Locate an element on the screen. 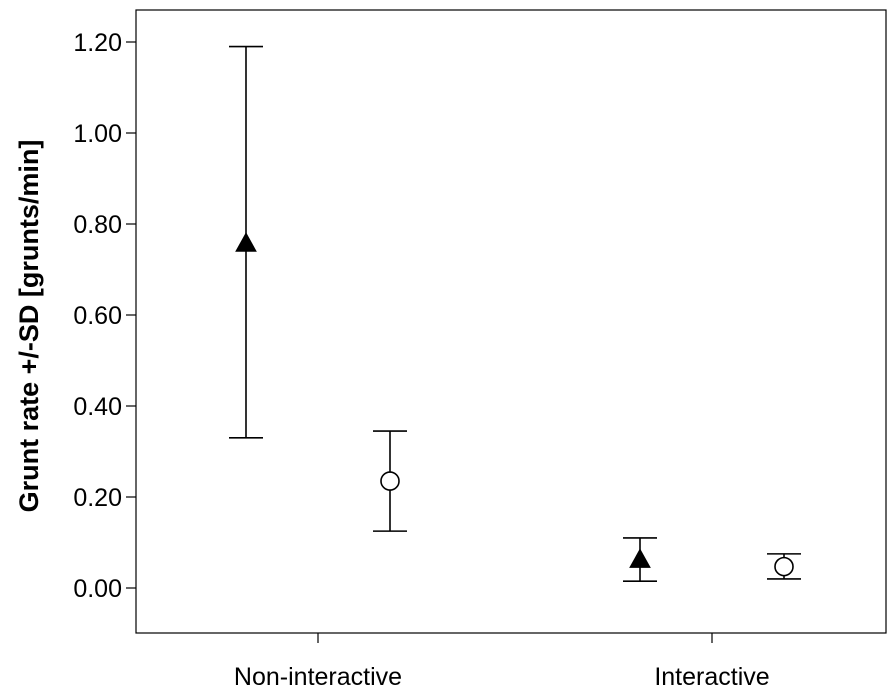  y-axis-title: Grunt rate +/-SD [grunts/min] is located at coordinates (29, 326).